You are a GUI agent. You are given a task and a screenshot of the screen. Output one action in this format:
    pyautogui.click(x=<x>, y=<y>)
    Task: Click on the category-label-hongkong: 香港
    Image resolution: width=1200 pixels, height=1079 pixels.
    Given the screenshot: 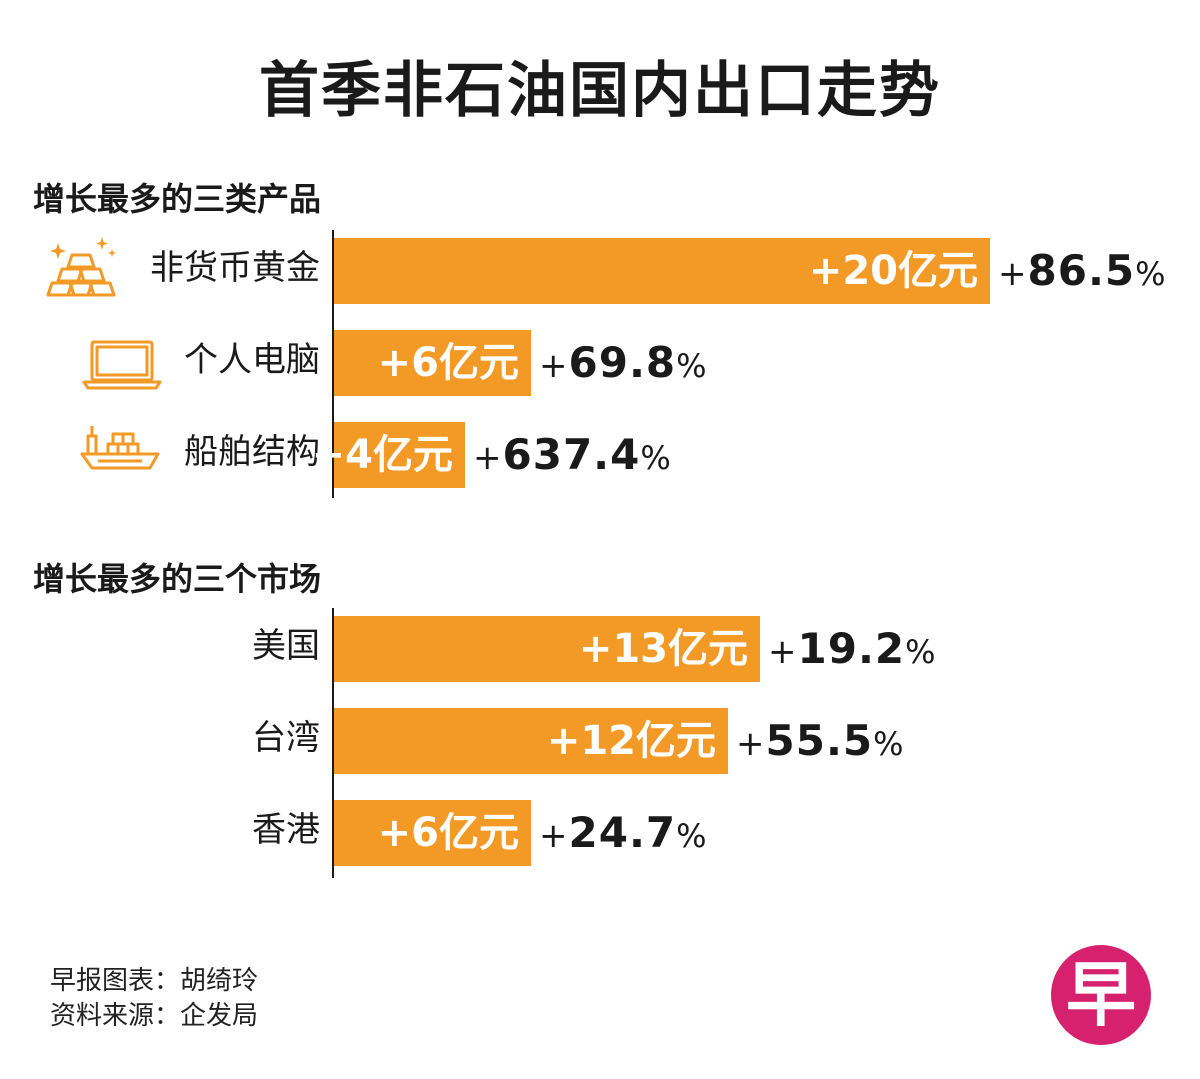 What is the action you would take?
    pyautogui.click(x=286, y=830)
    